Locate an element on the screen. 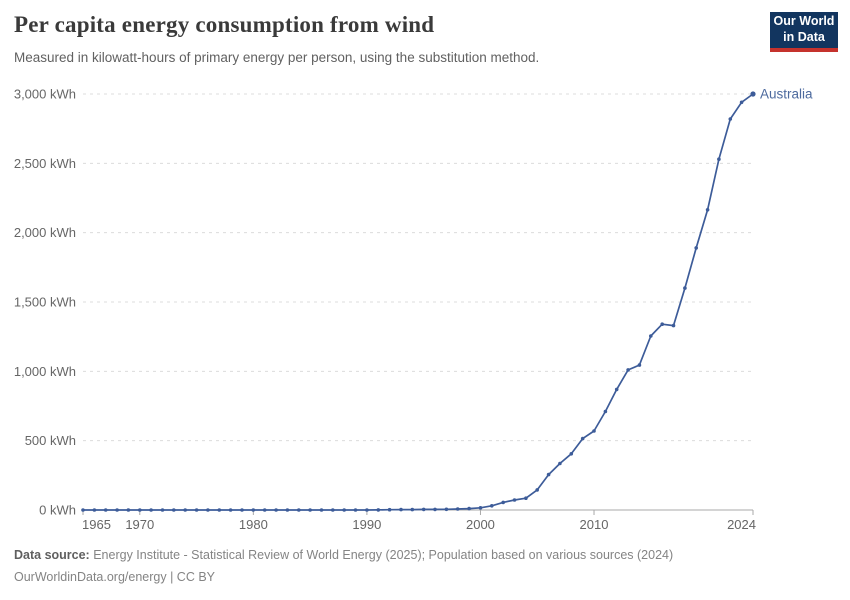 The image size is (850, 600). x-axis-tick-label: 1970 is located at coordinates (139, 524).